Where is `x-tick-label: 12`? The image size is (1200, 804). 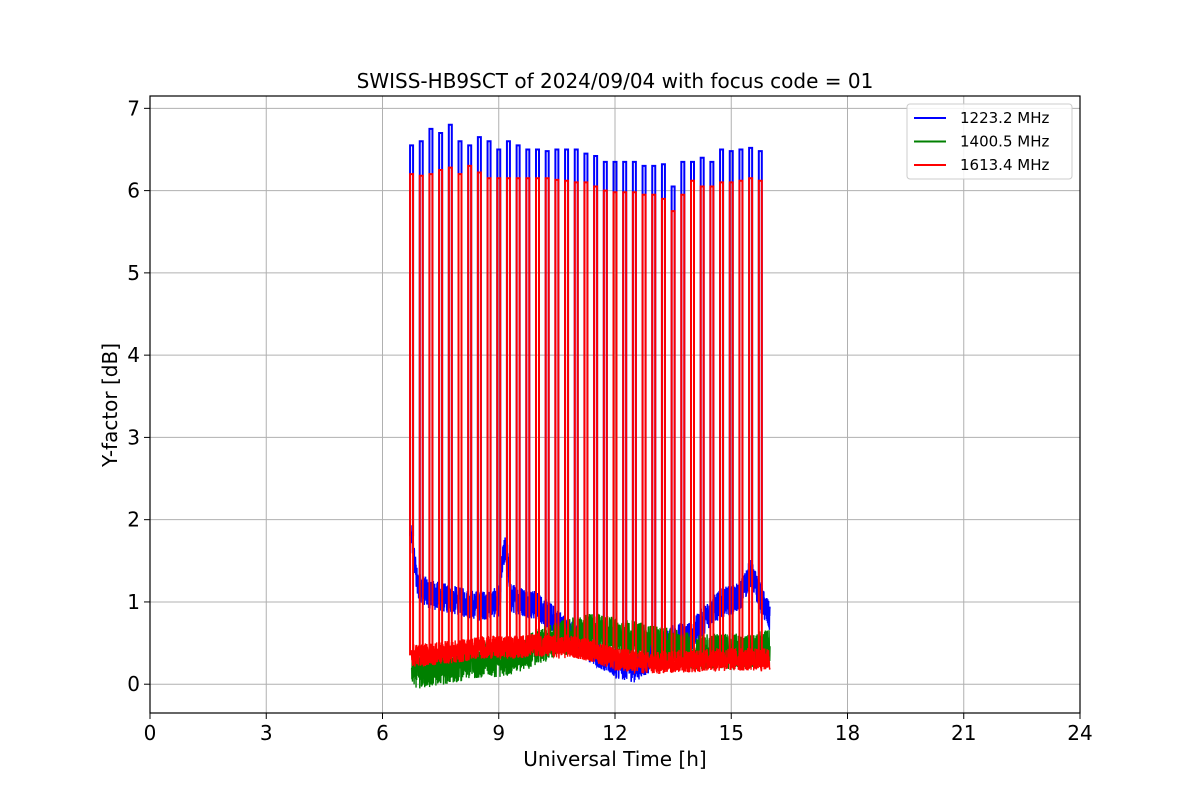
x-tick-label: 12 is located at coordinates (614, 733).